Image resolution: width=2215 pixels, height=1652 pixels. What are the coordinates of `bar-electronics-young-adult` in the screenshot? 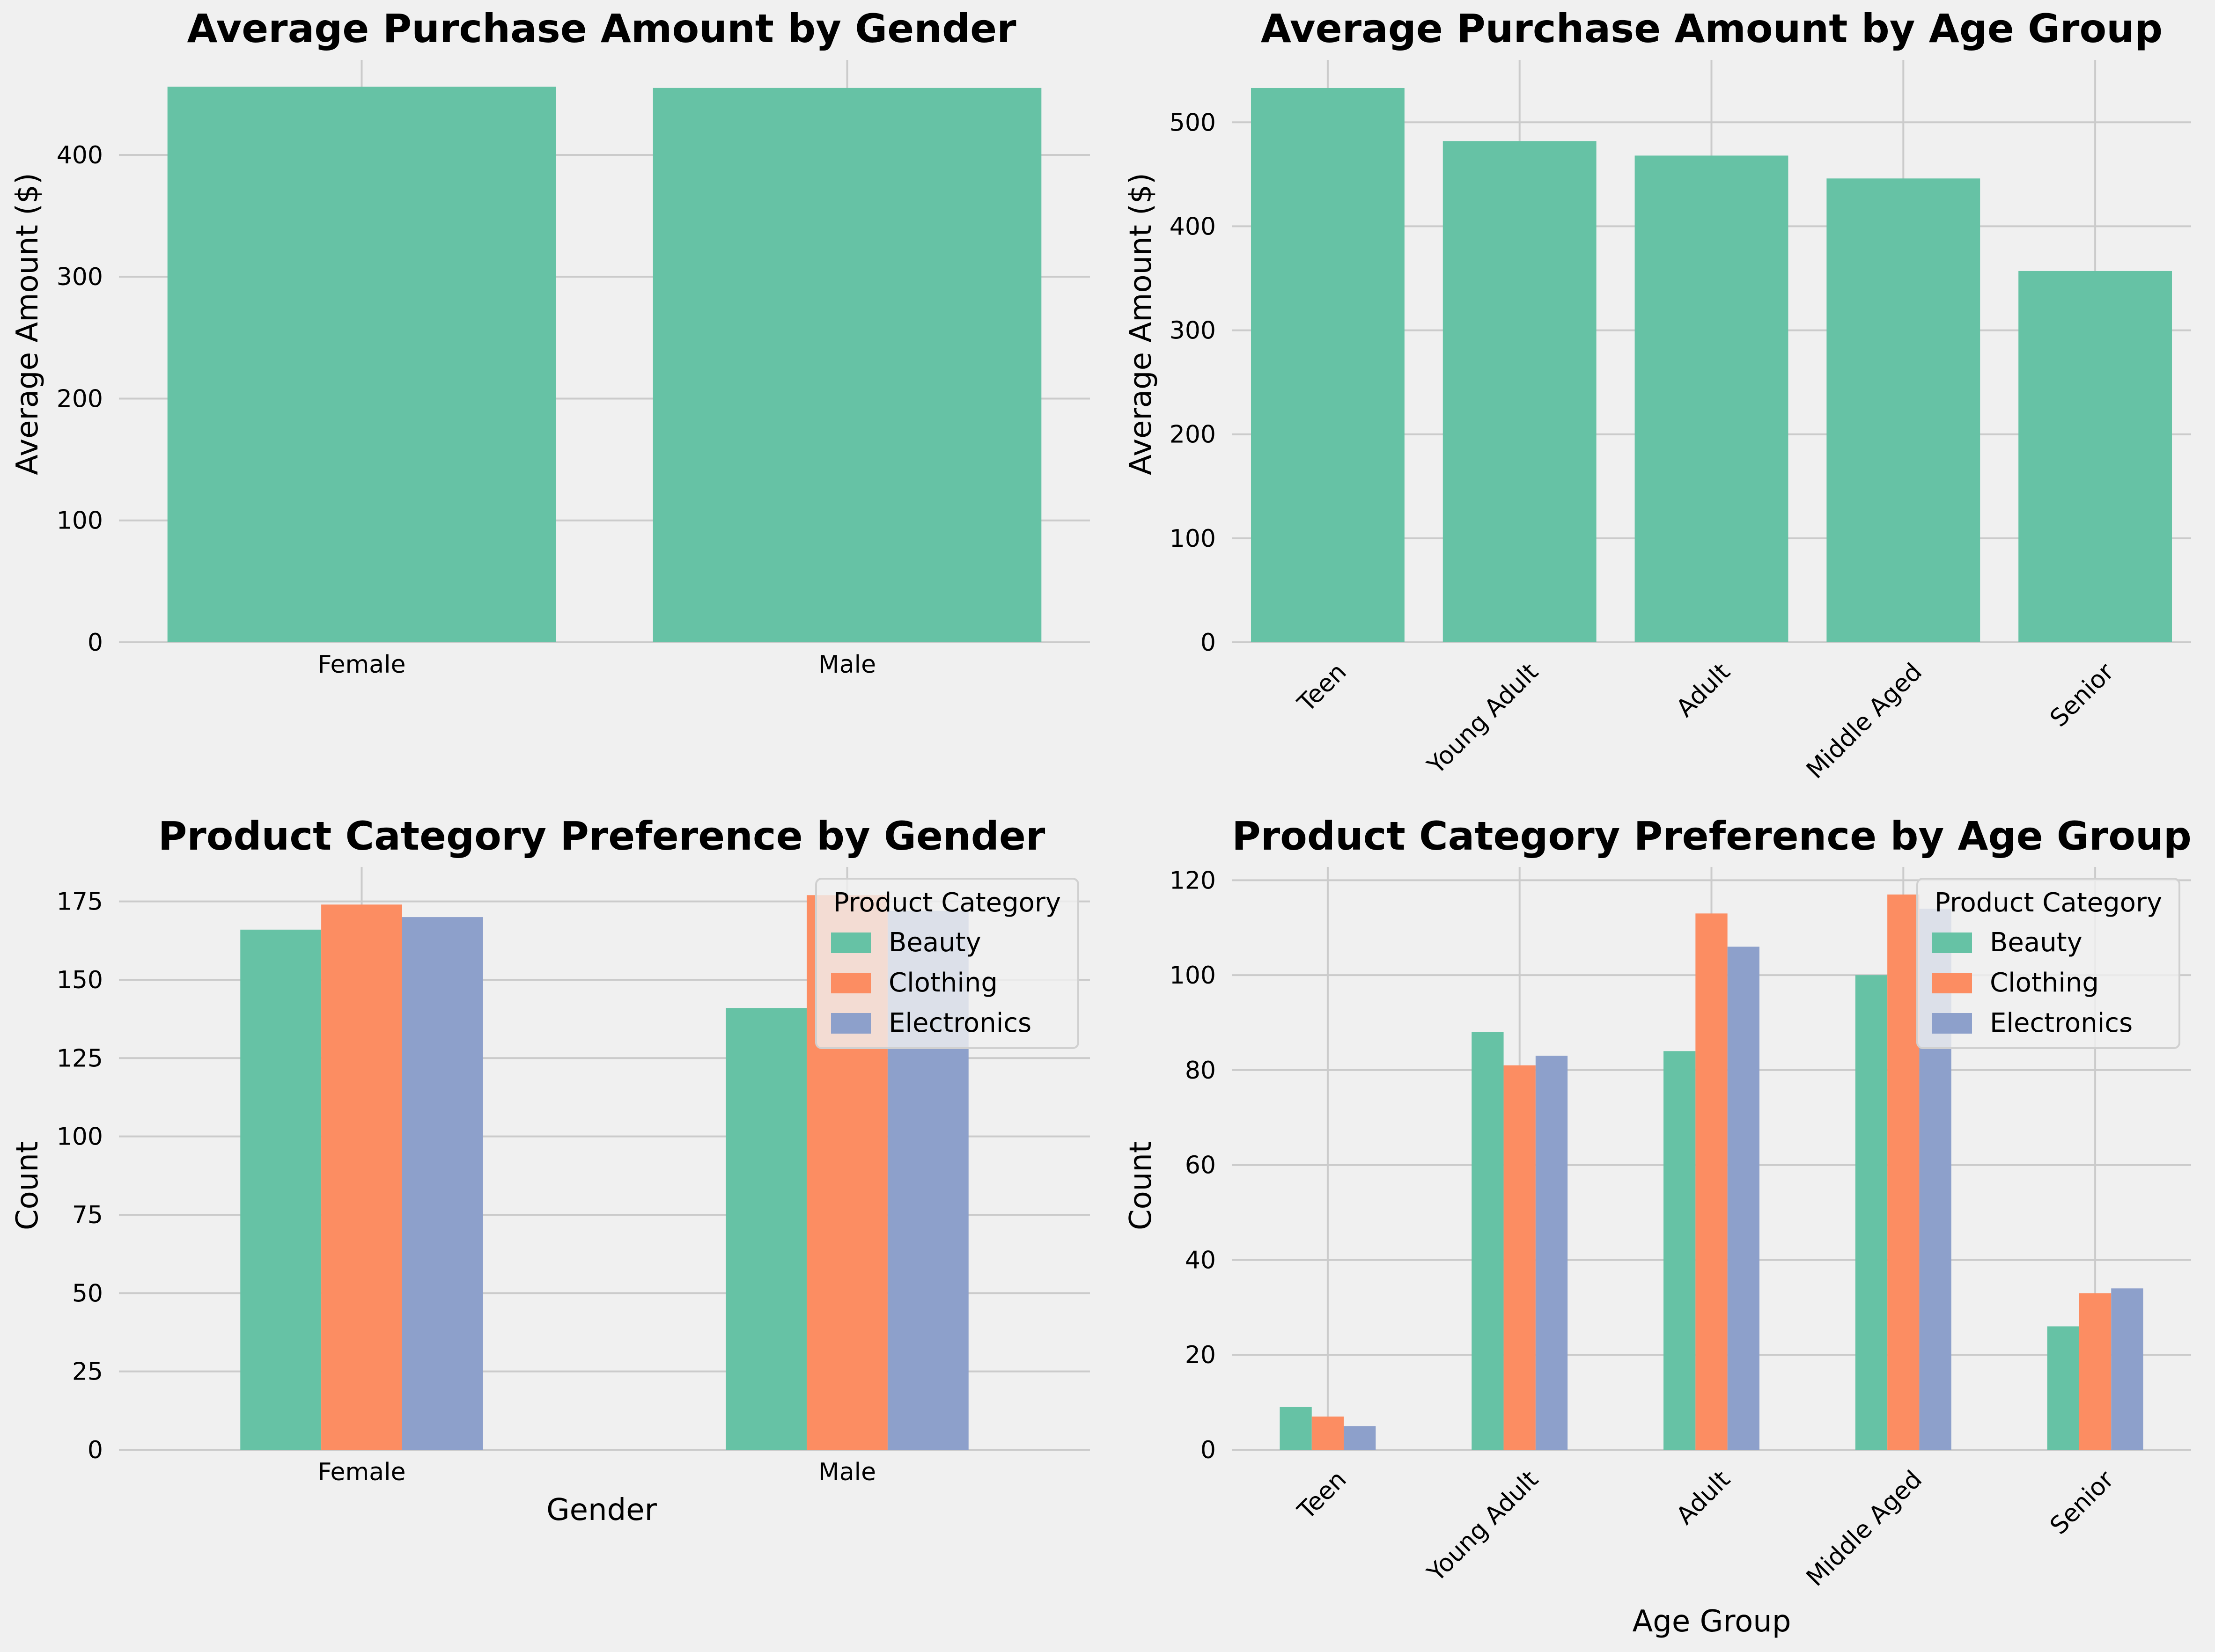 It's located at (1551, 1253).